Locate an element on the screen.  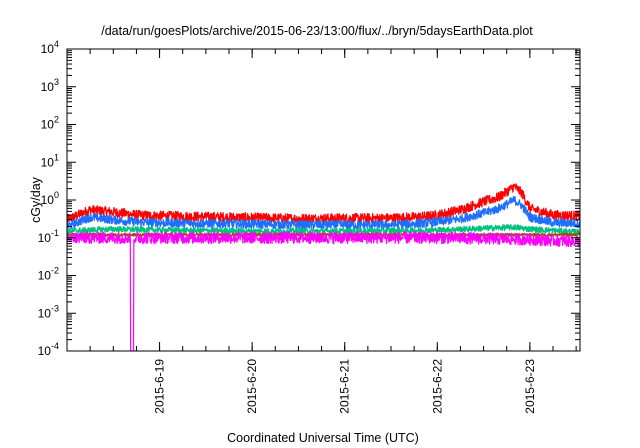
y-tick-label: 10¹ is located at coordinates (50, 160).